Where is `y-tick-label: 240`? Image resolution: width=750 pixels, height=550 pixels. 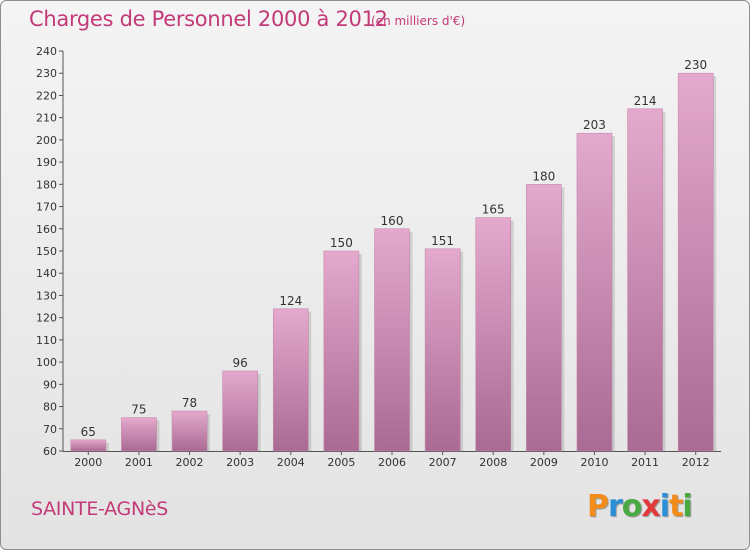 y-tick-label: 240 is located at coordinates (46, 51).